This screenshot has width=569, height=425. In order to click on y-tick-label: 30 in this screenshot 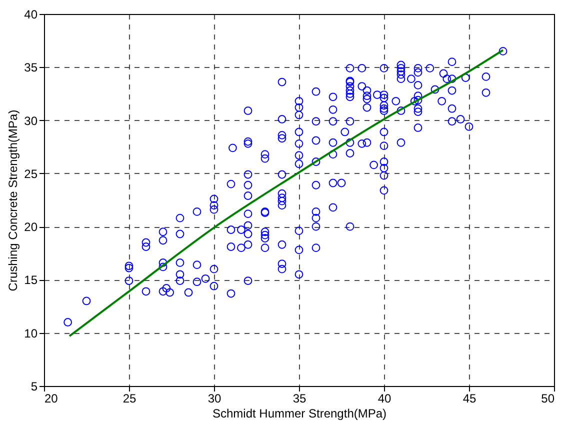, I will do `click(31, 121)`.